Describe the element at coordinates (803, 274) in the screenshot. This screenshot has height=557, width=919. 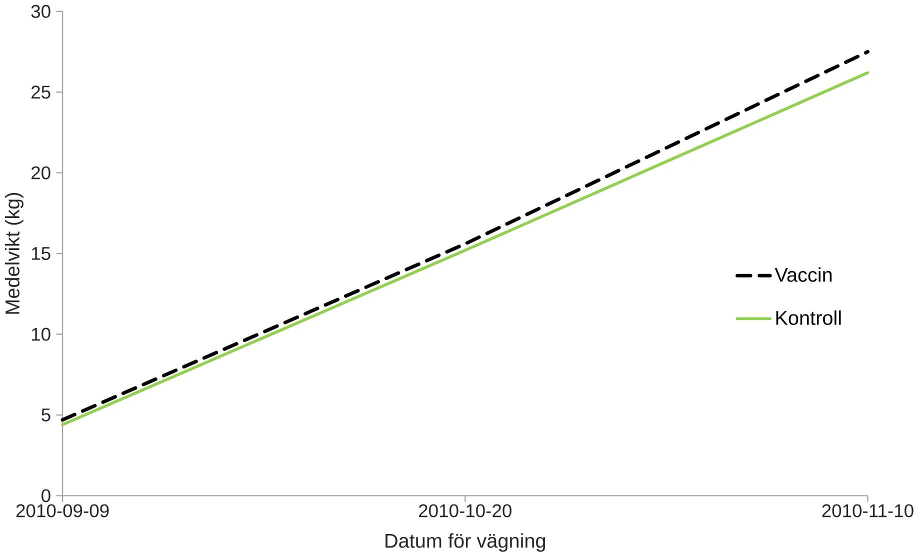
I see `legend-label: Vaccin` at that location.